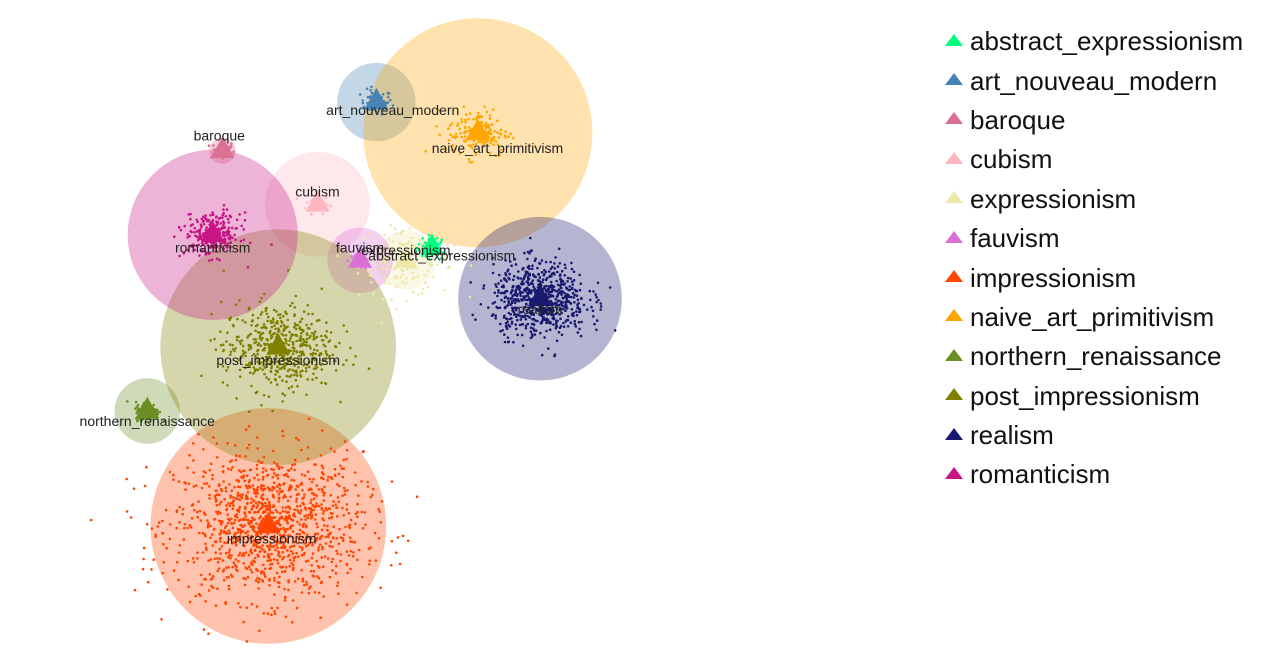  Describe the element at coordinates (405, 250) in the screenshot. I see `cluster-label-expressionism: expressionism` at that location.